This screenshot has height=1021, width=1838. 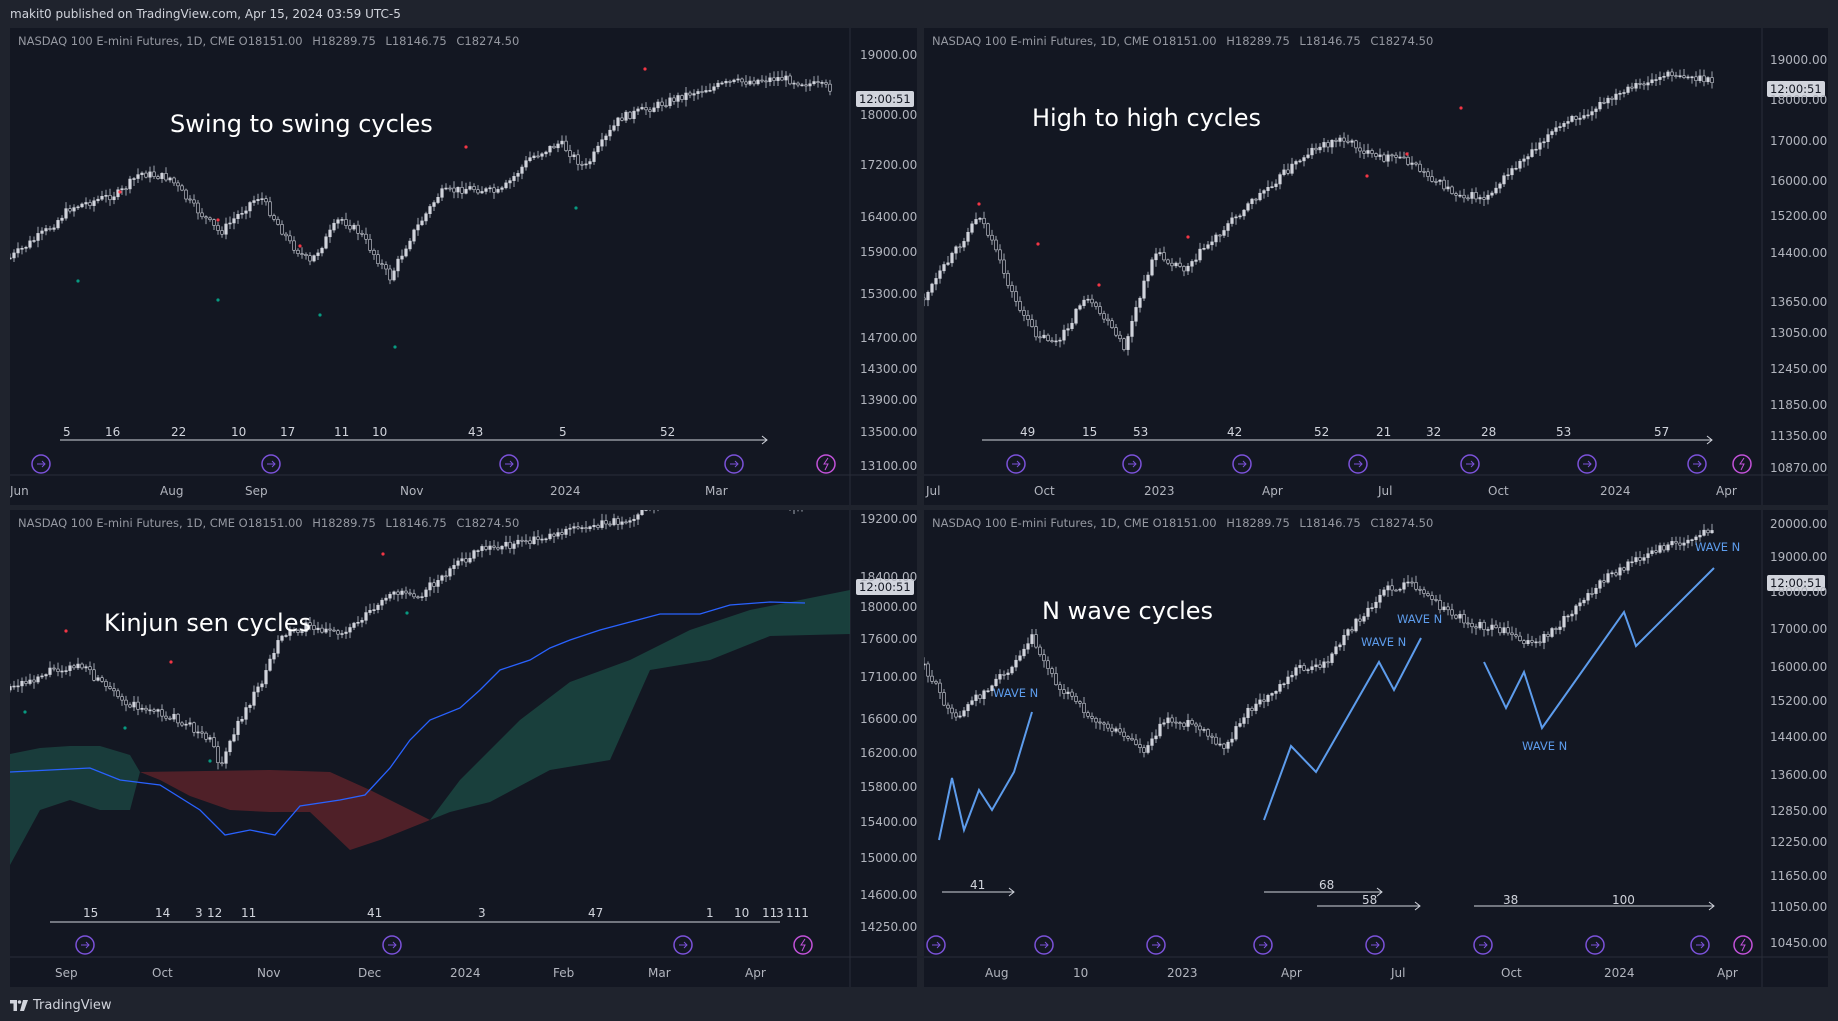 What do you see at coordinates (1615, 491) in the screenshot?
I see `x-tick-label: 2024` at bounding box center [1615, 491].